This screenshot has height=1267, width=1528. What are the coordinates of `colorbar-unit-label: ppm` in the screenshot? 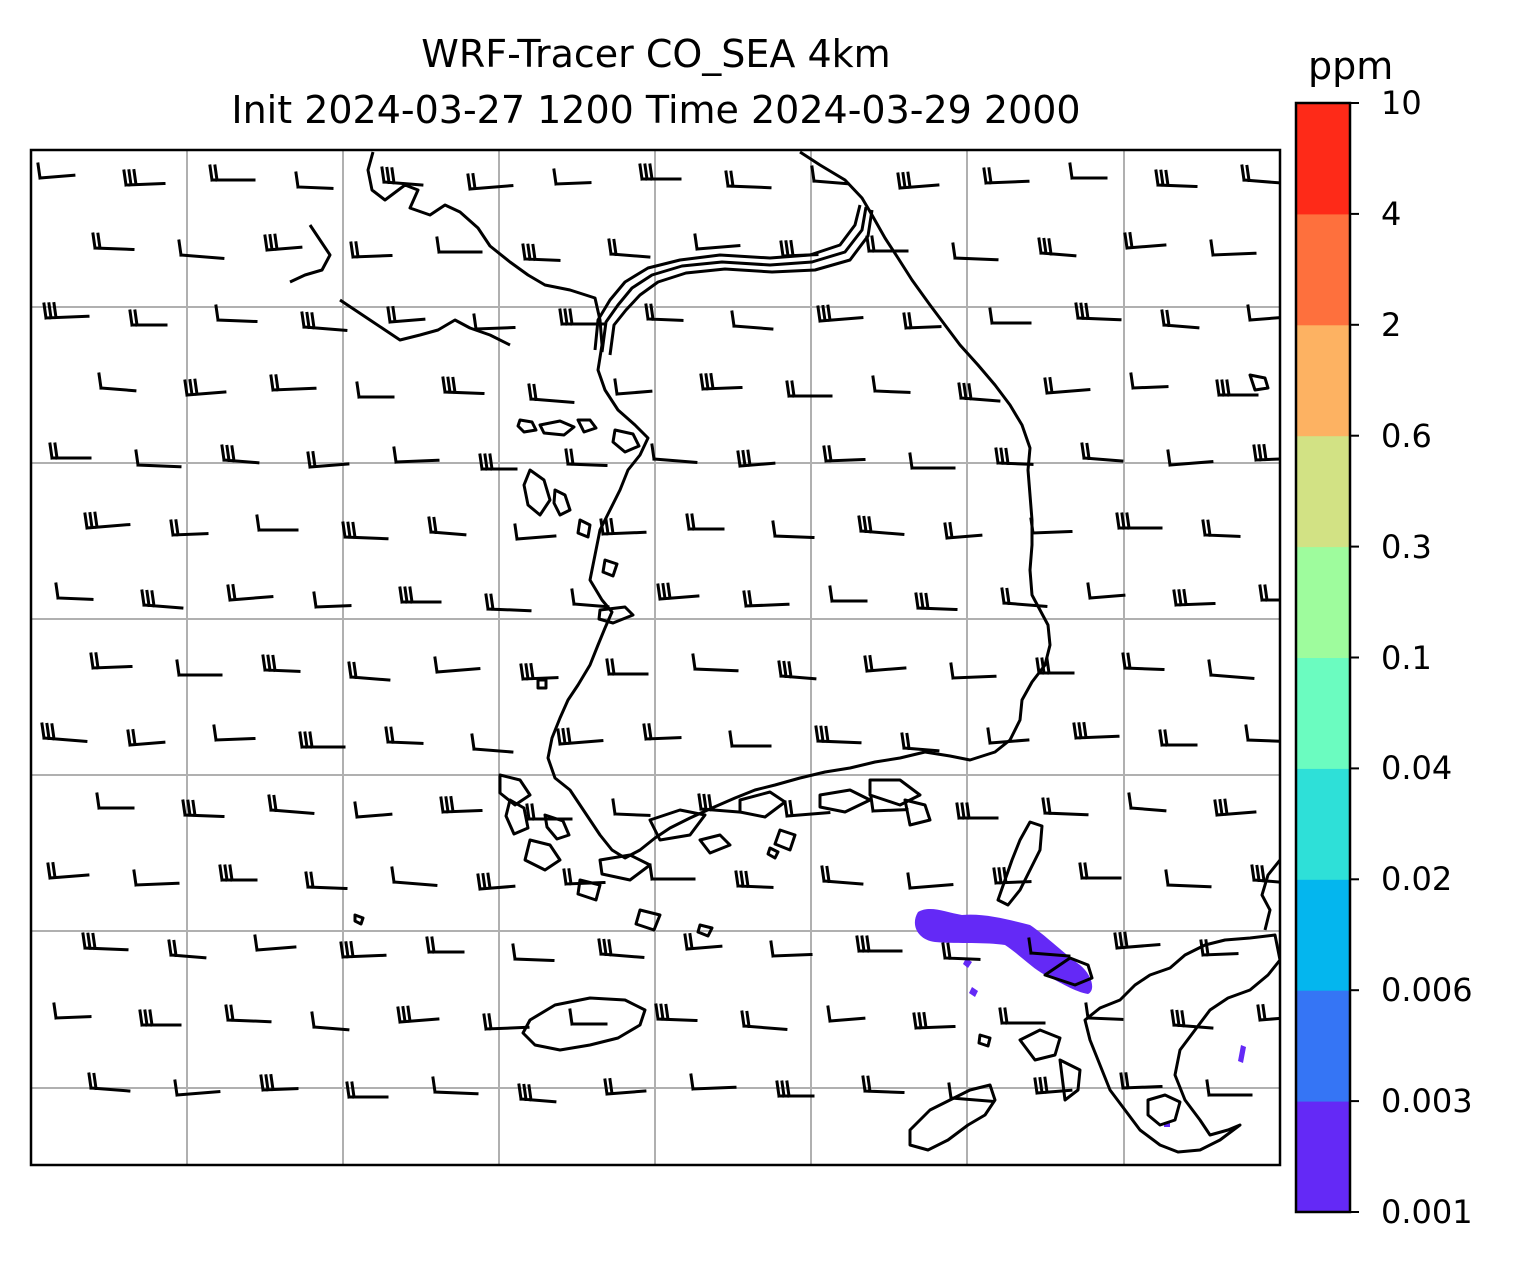 It's located at (1351, 66).